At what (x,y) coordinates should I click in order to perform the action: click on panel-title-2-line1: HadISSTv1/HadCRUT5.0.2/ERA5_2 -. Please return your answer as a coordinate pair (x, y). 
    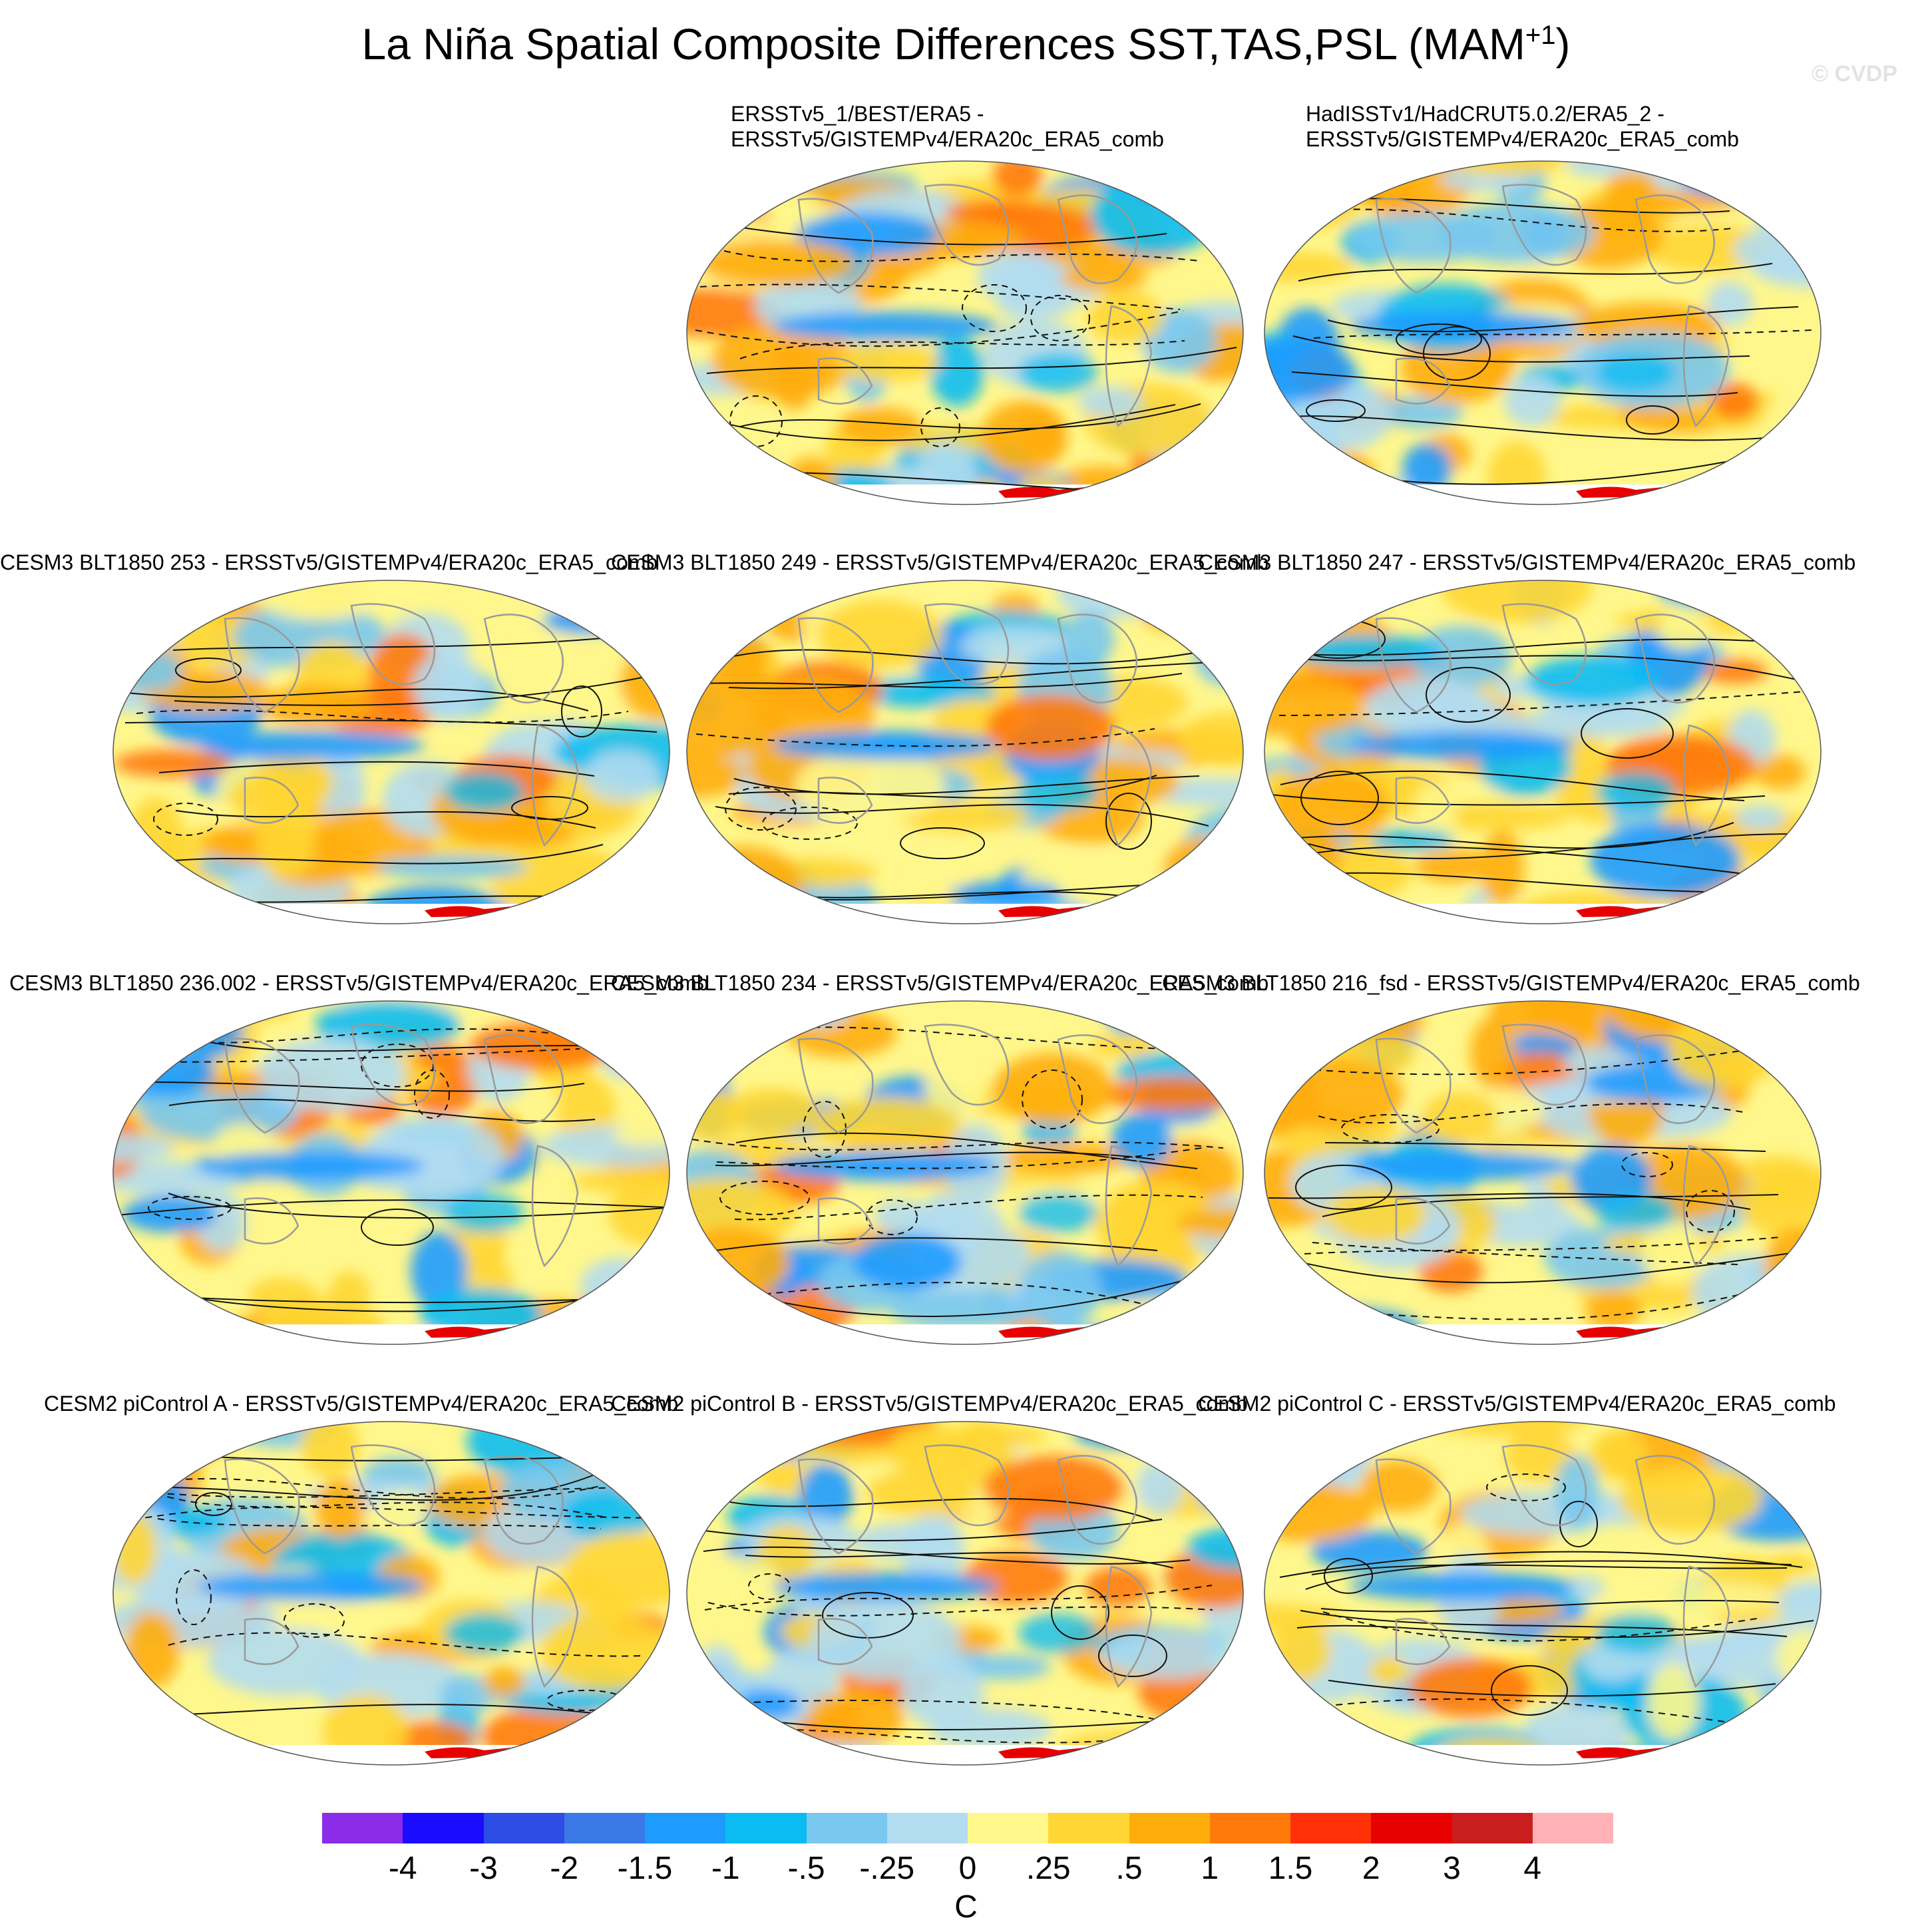
    Looking at the image, I should click on (1485, 114).